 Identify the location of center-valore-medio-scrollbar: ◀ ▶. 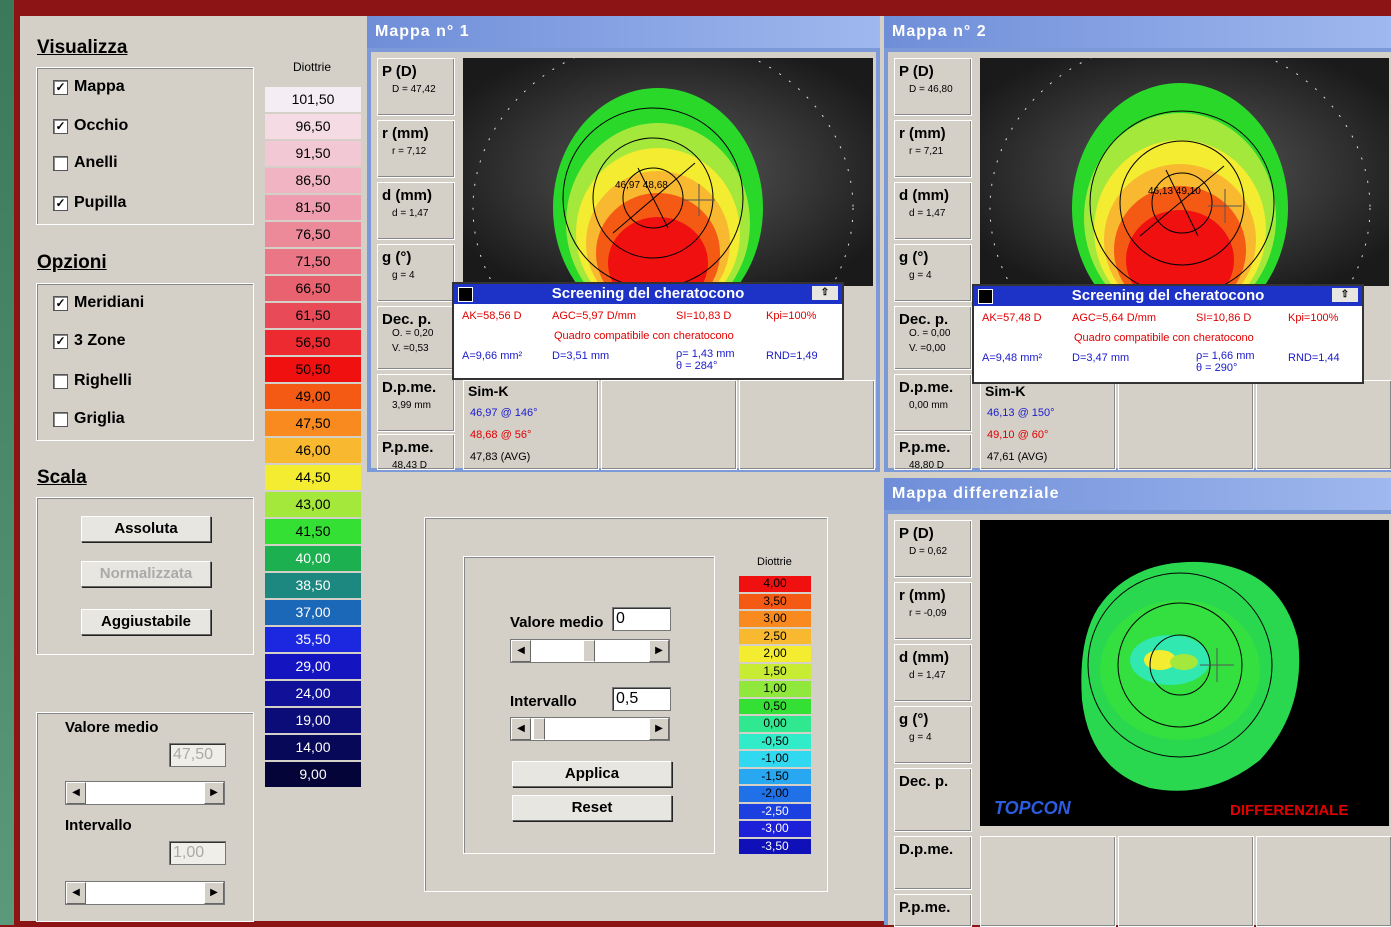
(590, 651).